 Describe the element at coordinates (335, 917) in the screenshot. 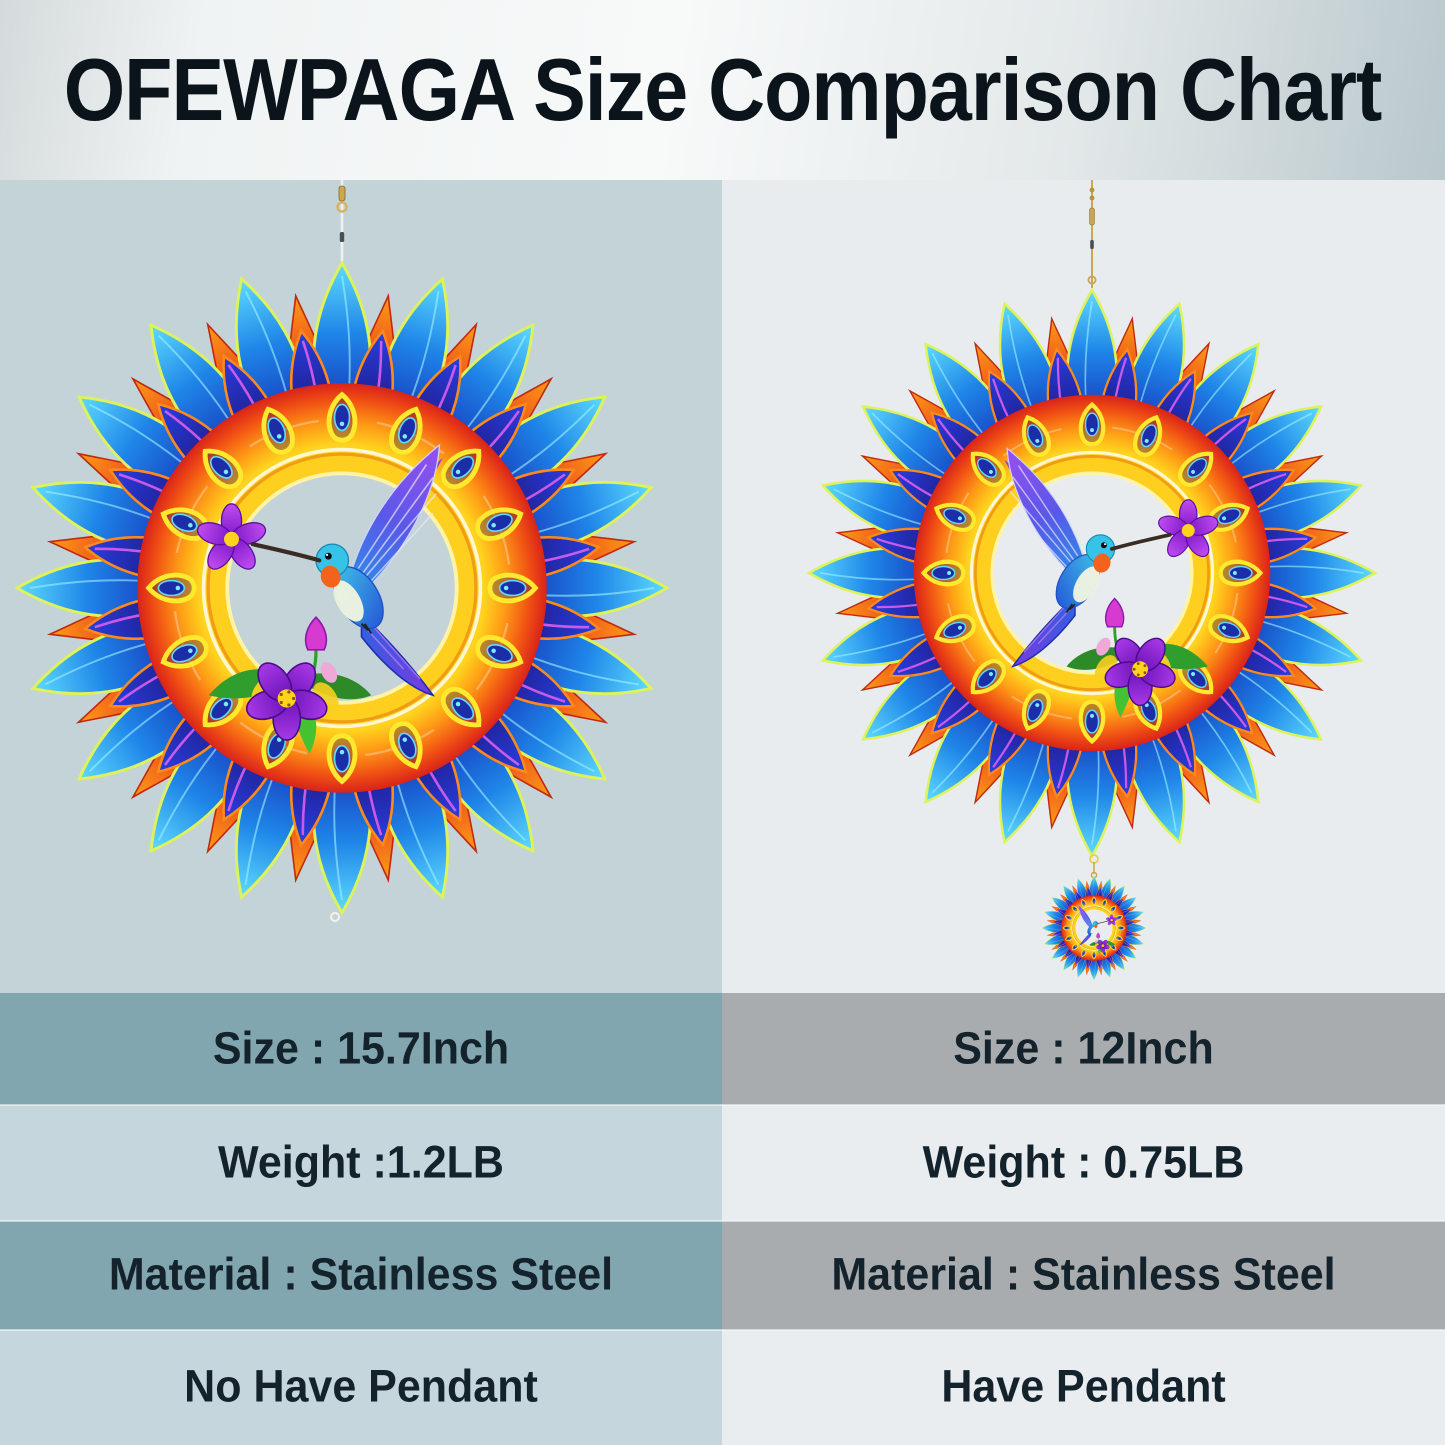

I see `connector-ring-icon` at that location.